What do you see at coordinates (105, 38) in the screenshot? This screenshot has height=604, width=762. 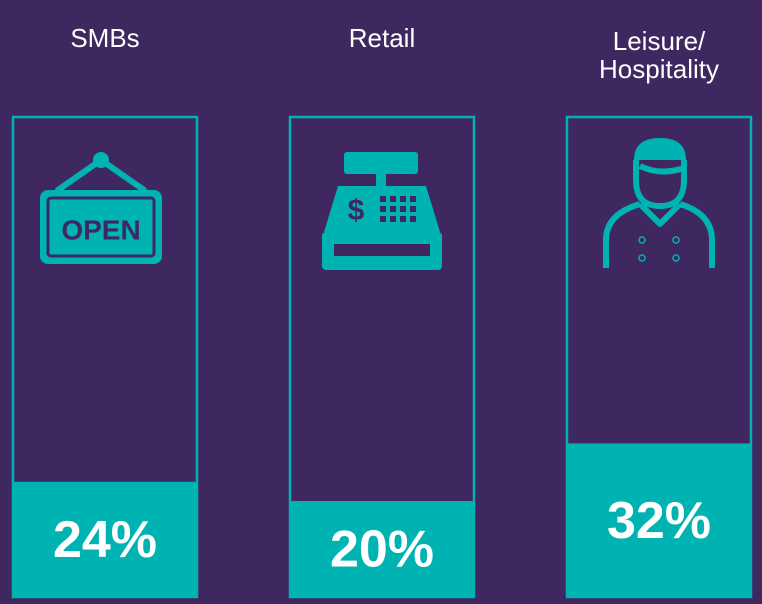 I see `category-label: SMBs` at bounding box center [105, 38].